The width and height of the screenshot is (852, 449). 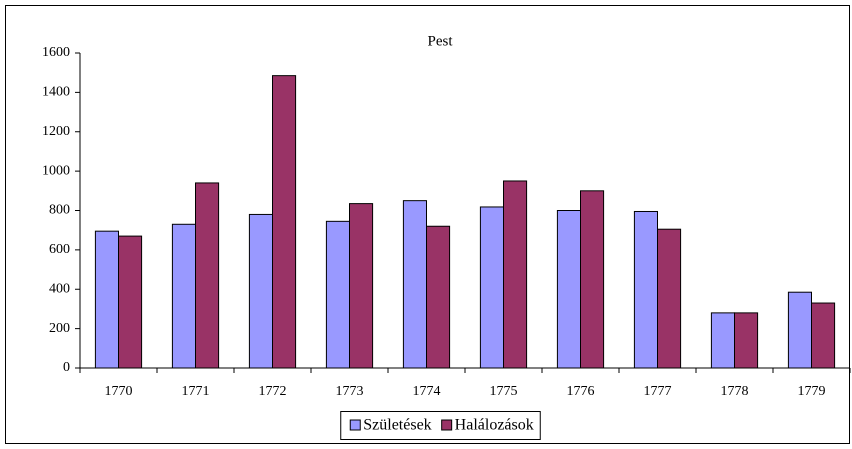 What do you see at coordinates (504, 391) in the screenshot?
I see `x-tick-label: 1775` at bounding box center [504, 391].